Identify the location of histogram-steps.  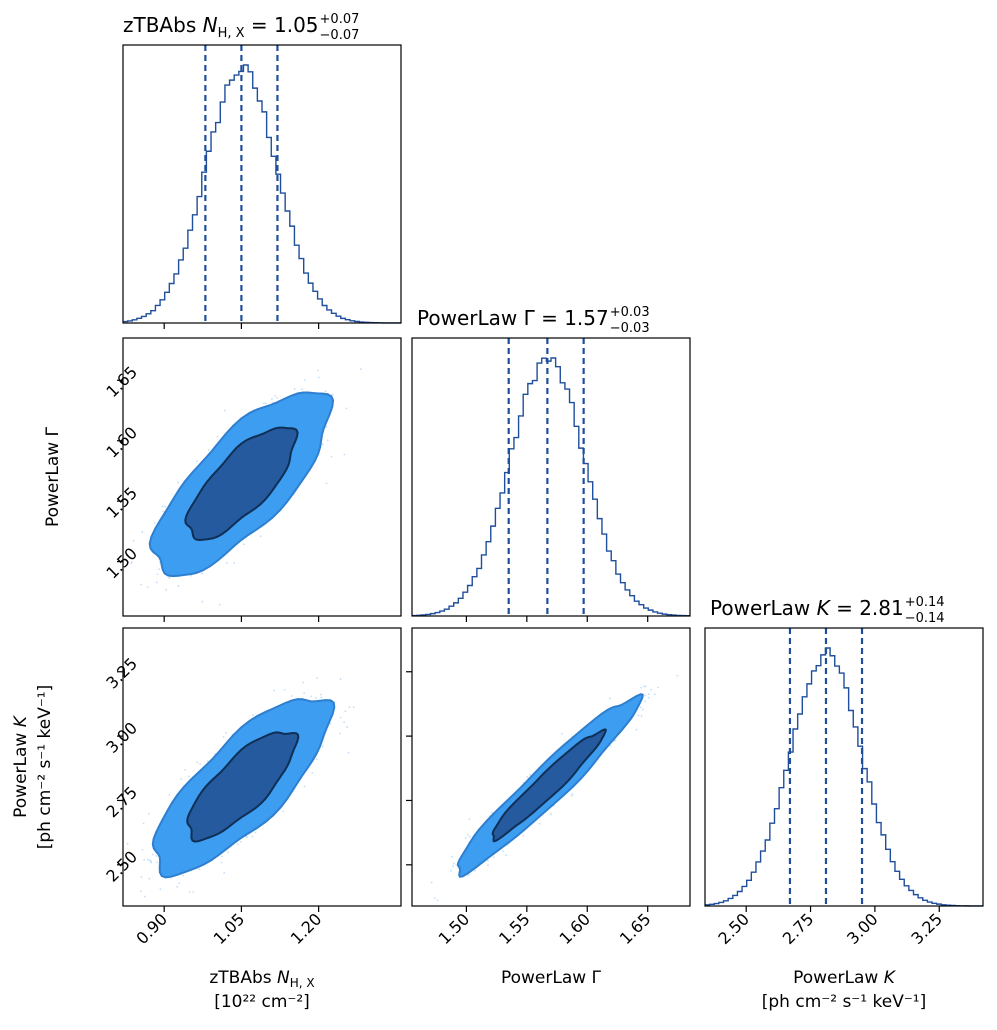
(844, 777).